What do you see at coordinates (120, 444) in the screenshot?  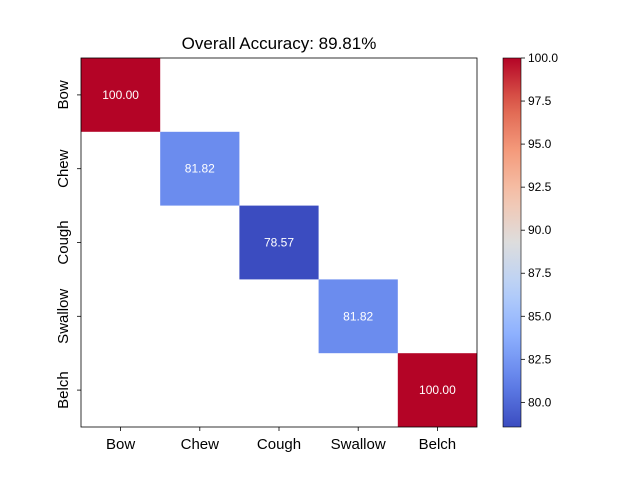 I see `x-tick-label: Bow` at bounding box center [120, 444].